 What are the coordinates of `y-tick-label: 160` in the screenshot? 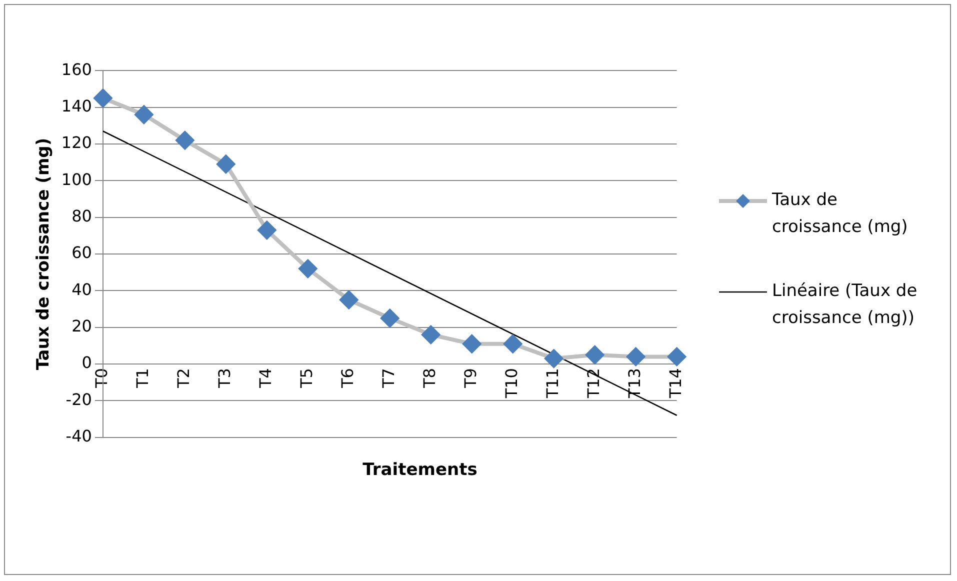 It's located at (76, 69).